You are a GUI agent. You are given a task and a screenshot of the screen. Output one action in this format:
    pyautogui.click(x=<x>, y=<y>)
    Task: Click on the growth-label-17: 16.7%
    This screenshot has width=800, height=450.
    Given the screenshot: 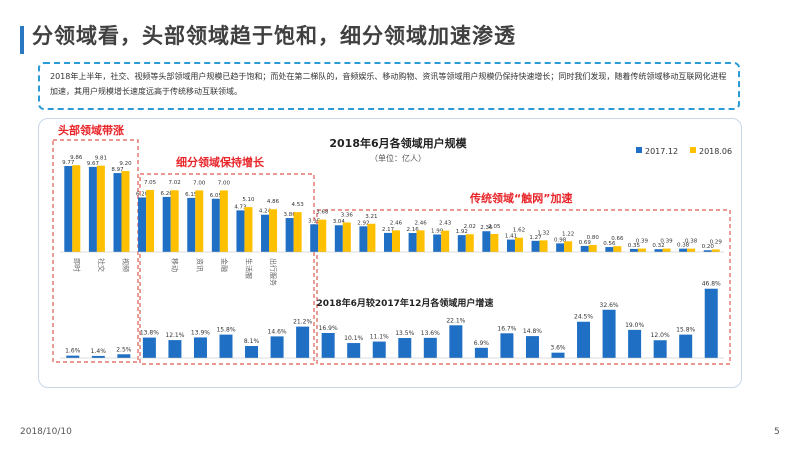 What is the action you would take?
    pyautogui.click(x=506, y=328)
    